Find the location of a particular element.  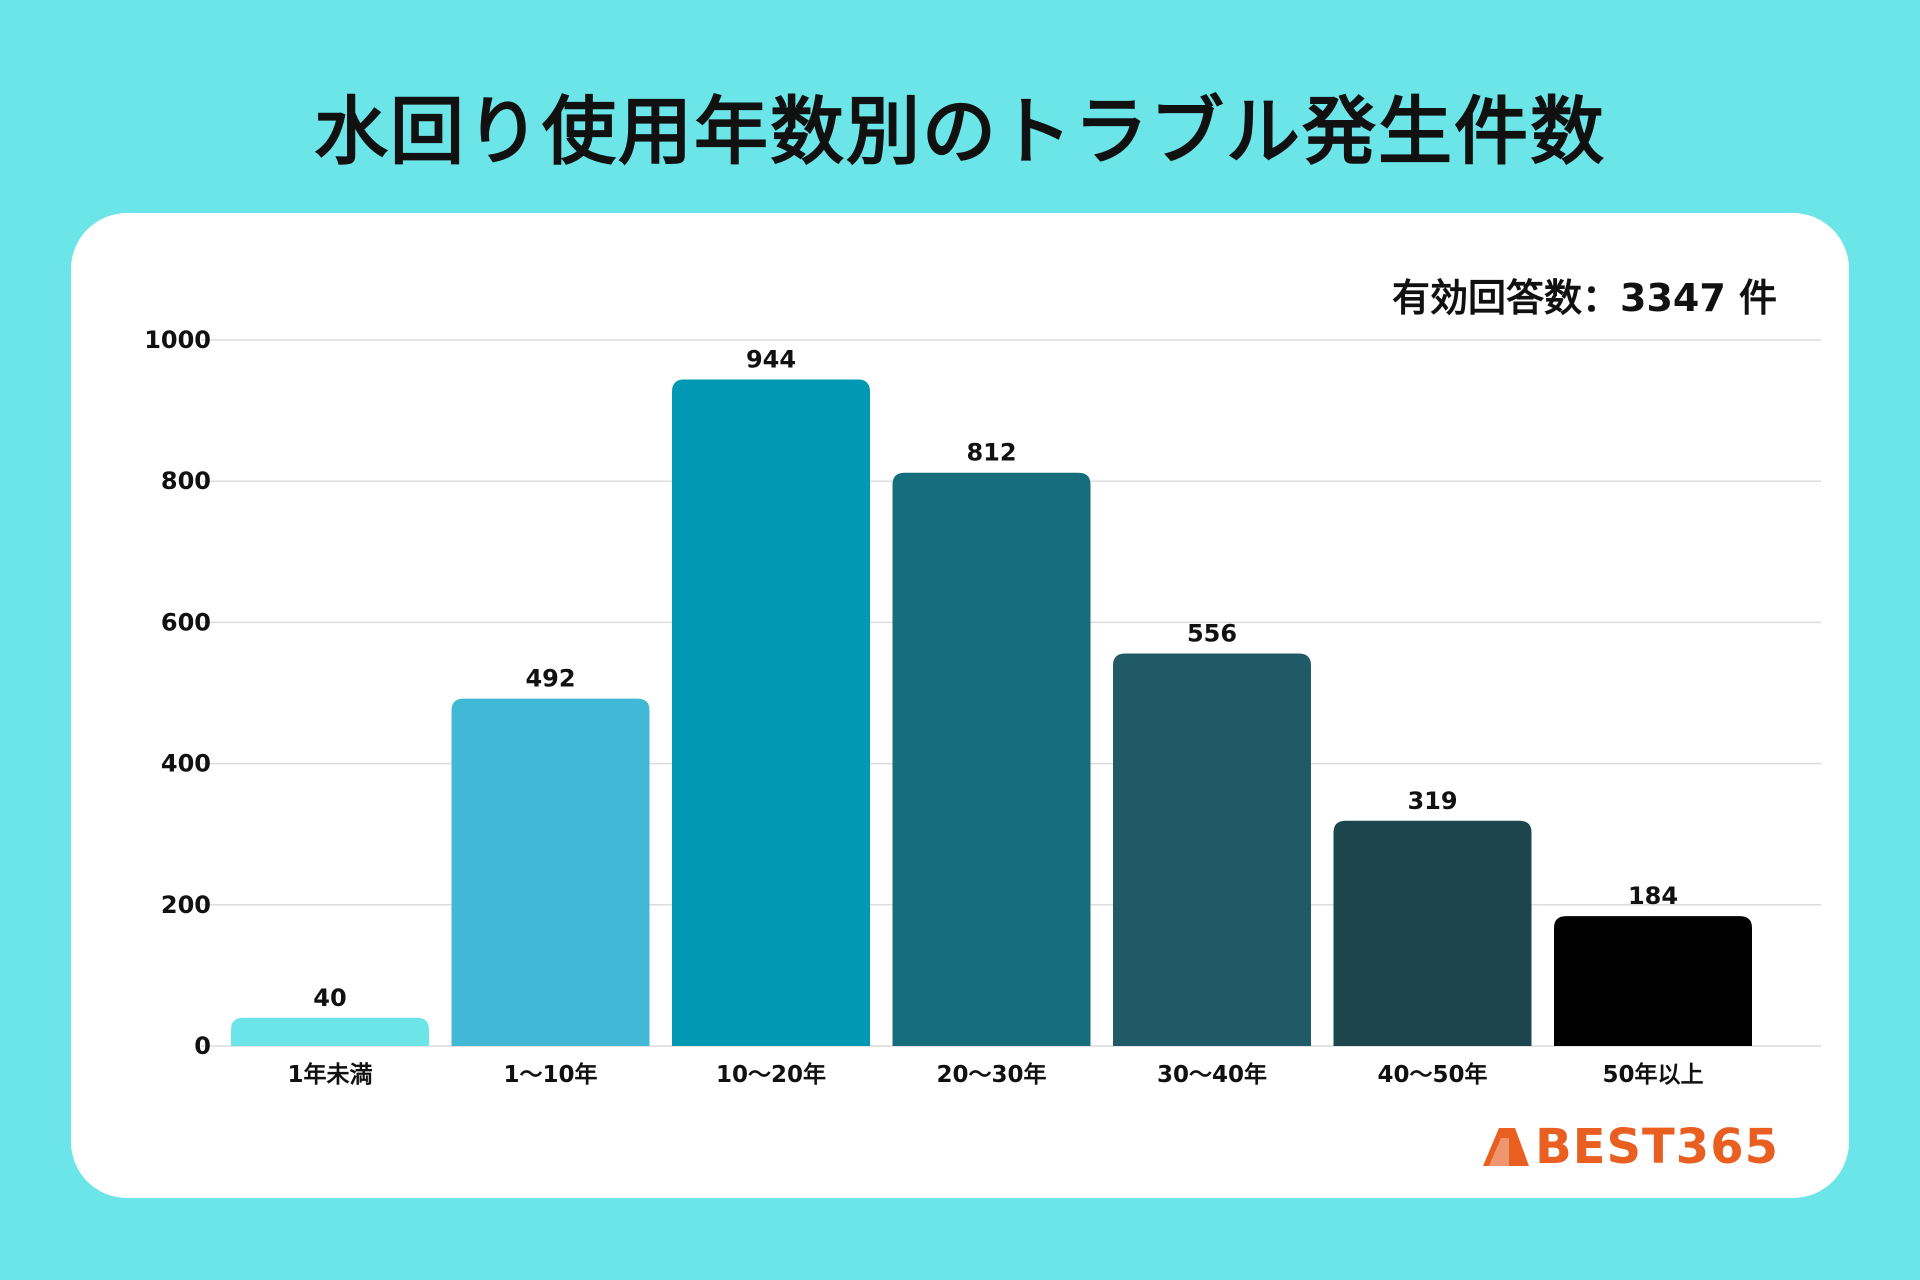

x-tick-label: 20～30年 is located at coordinates (991, 1074).